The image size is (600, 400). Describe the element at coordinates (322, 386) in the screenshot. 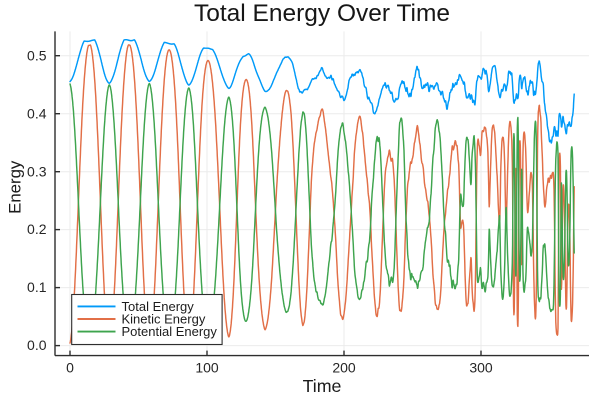

I see `svg-text: Time` at that location.